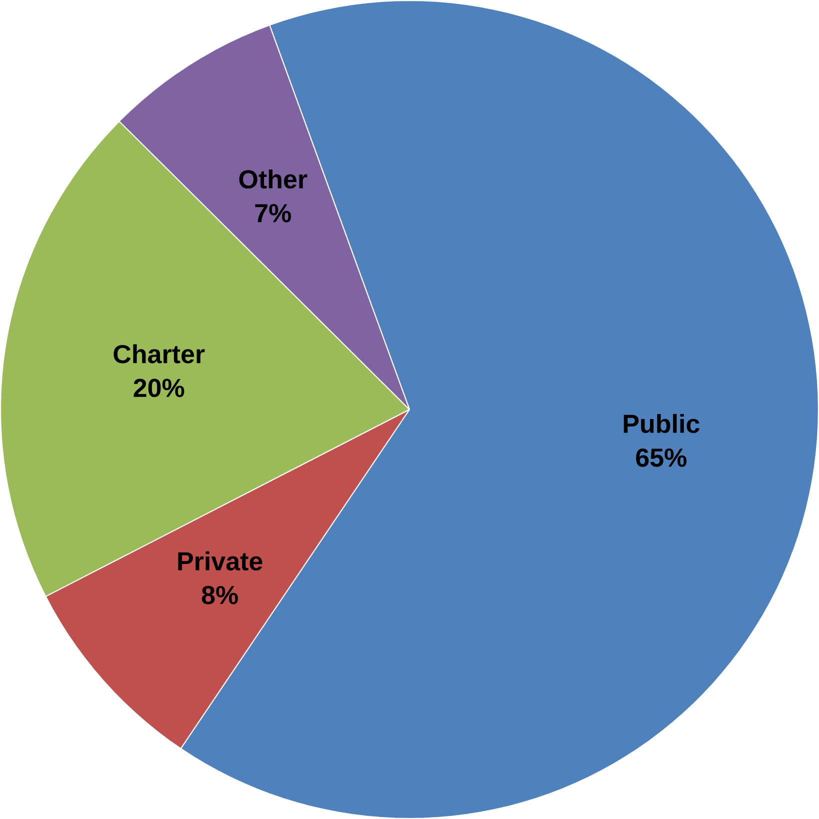 The image size is (819, 819). I want to click on slice-label: Charter, so click(159, 354).